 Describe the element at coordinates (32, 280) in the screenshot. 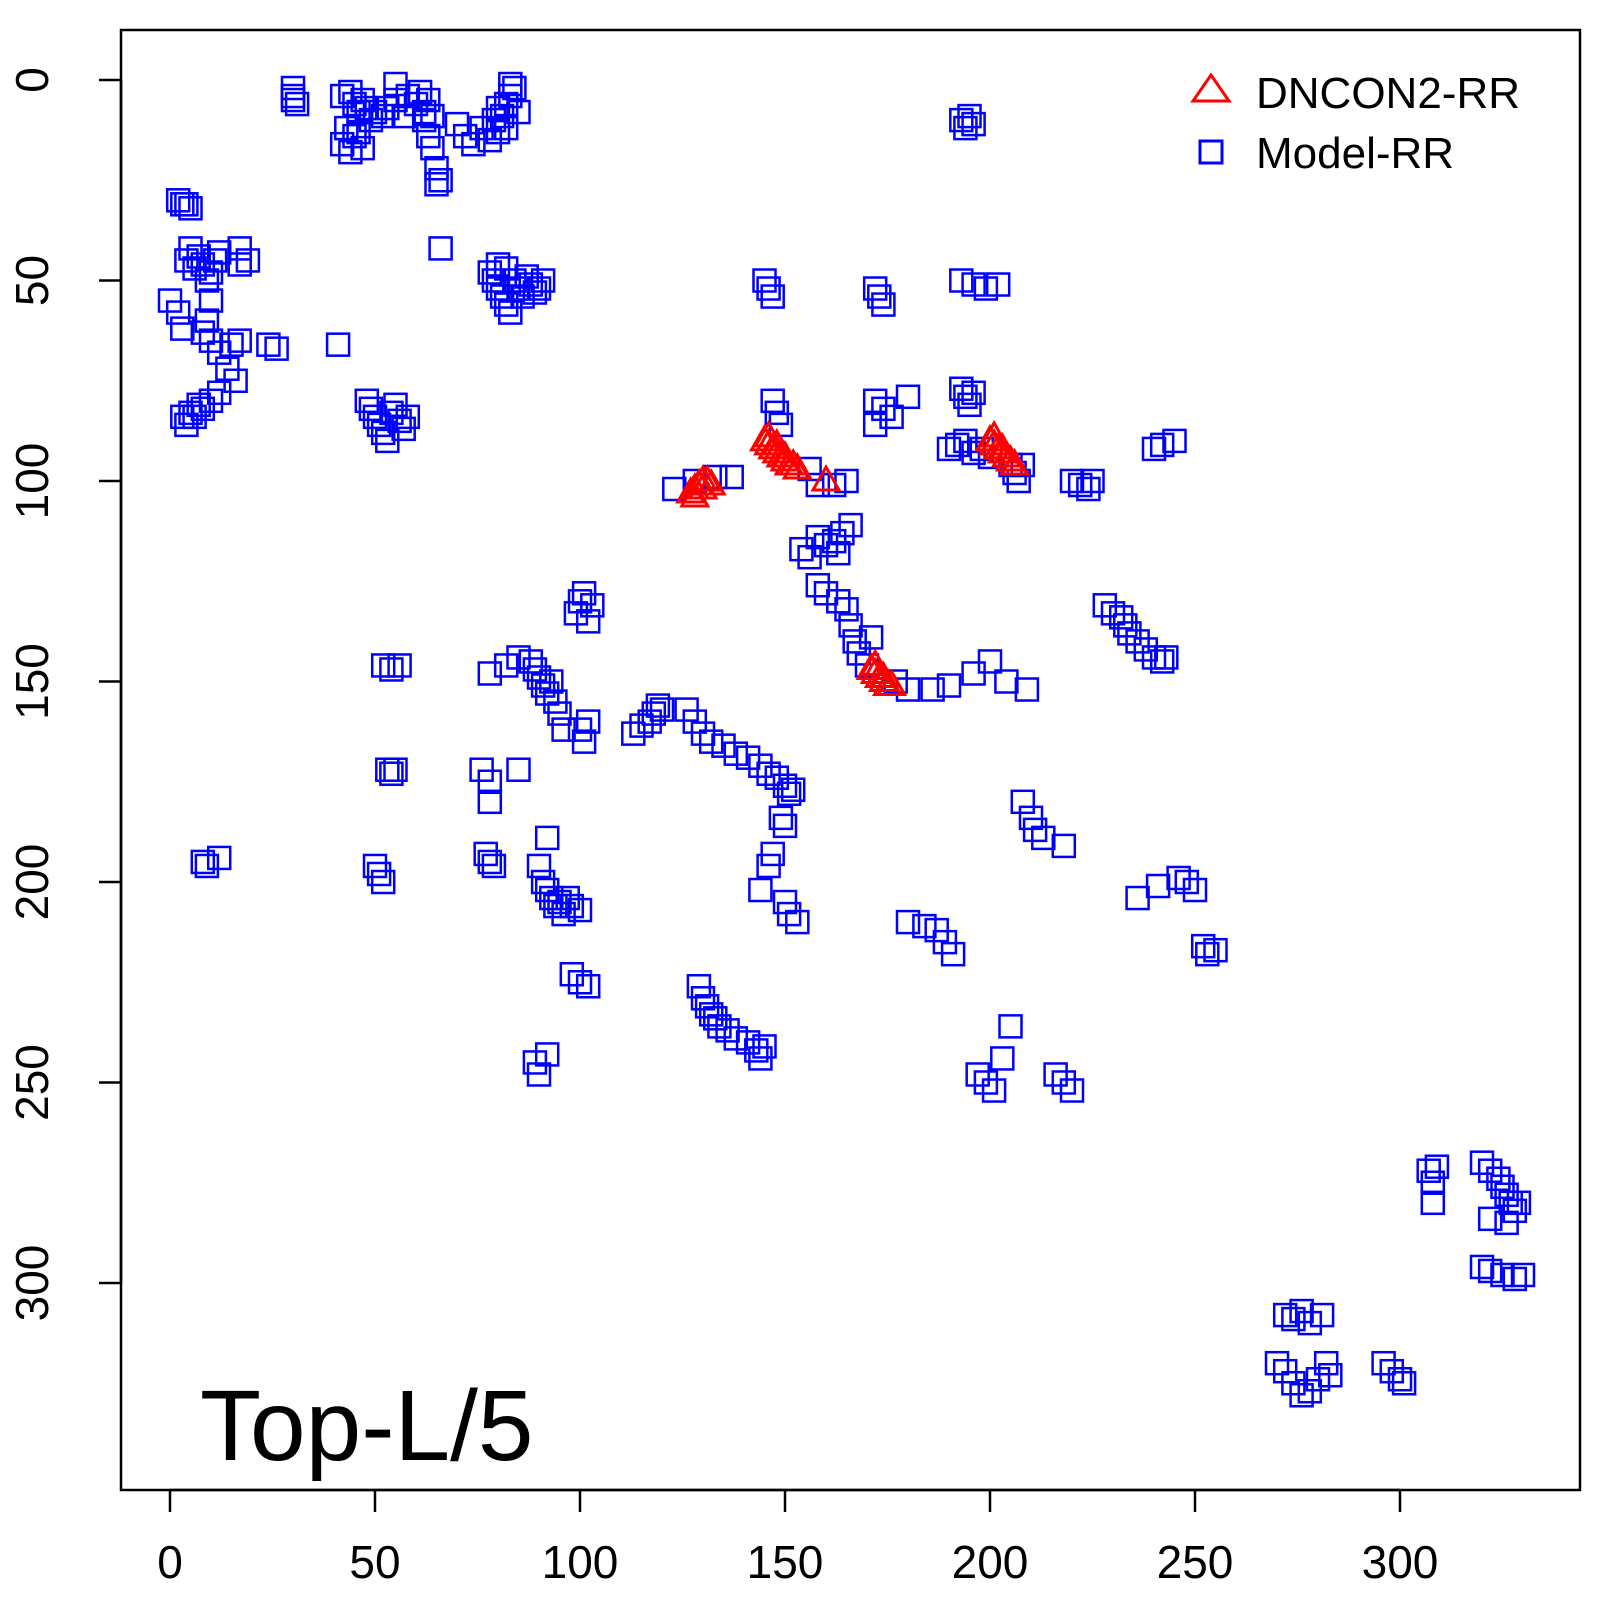

I see `y-tick-label: 50` at that location.